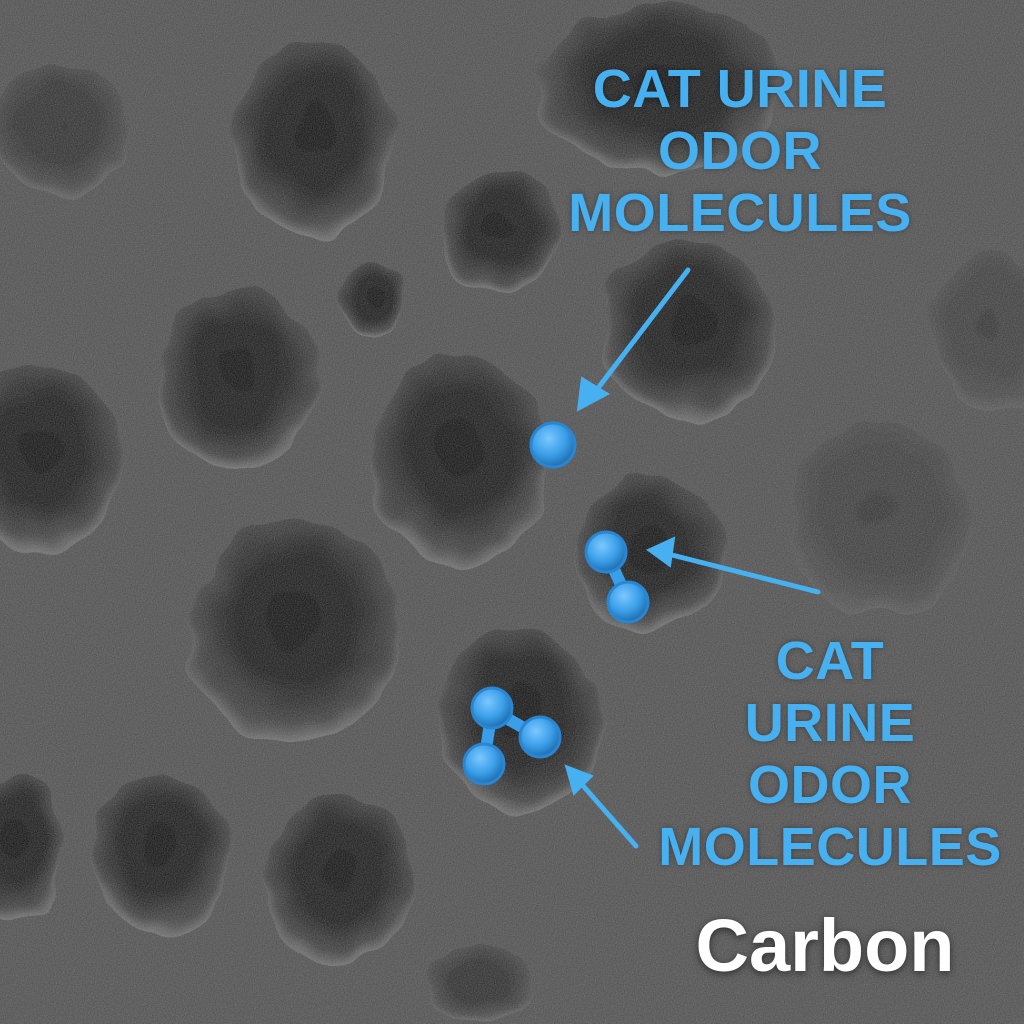 The height and width of the screenshot is (1024, 1024). I want to click on label-top-line: CAT URINE, so click(740, 89).